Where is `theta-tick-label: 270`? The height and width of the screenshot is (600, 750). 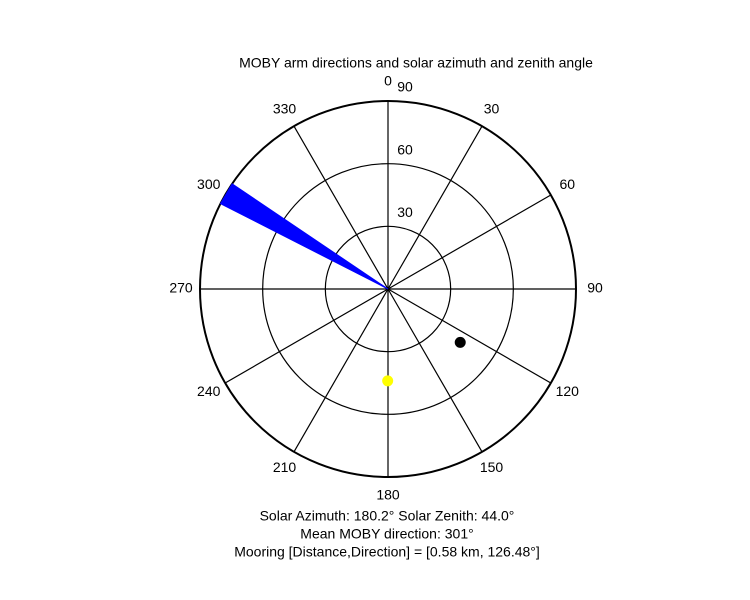 theta-tick-label: 270 is located at coordinates (181, 288).